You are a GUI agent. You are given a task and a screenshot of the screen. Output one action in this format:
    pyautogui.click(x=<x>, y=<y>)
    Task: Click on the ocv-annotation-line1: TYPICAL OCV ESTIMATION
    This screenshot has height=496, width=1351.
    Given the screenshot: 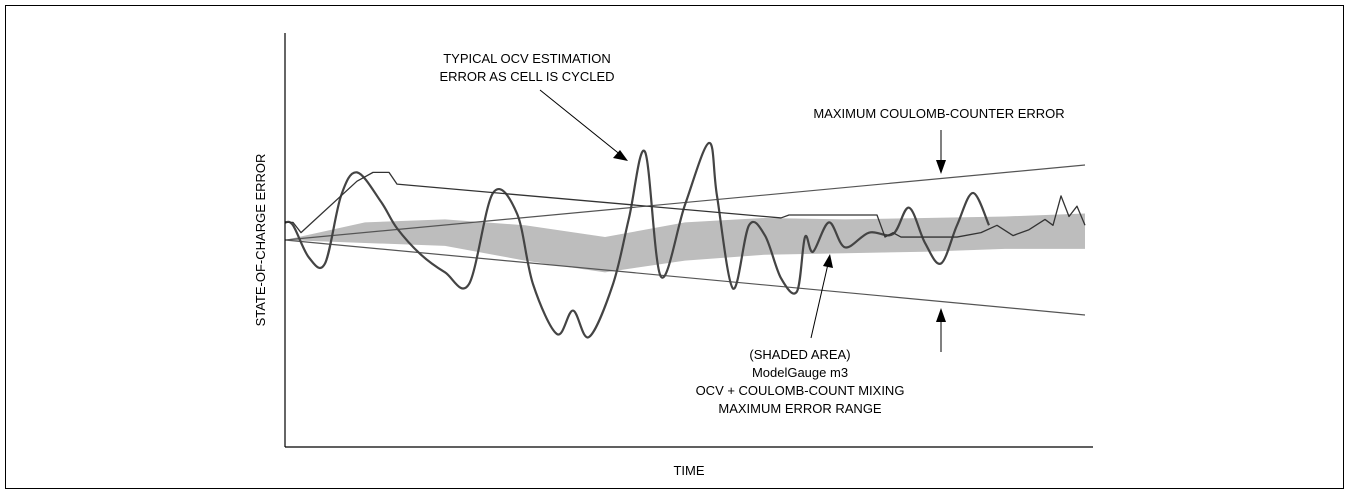 What is the action you would take?
    pyautogui.click(x=527, y=58)
    